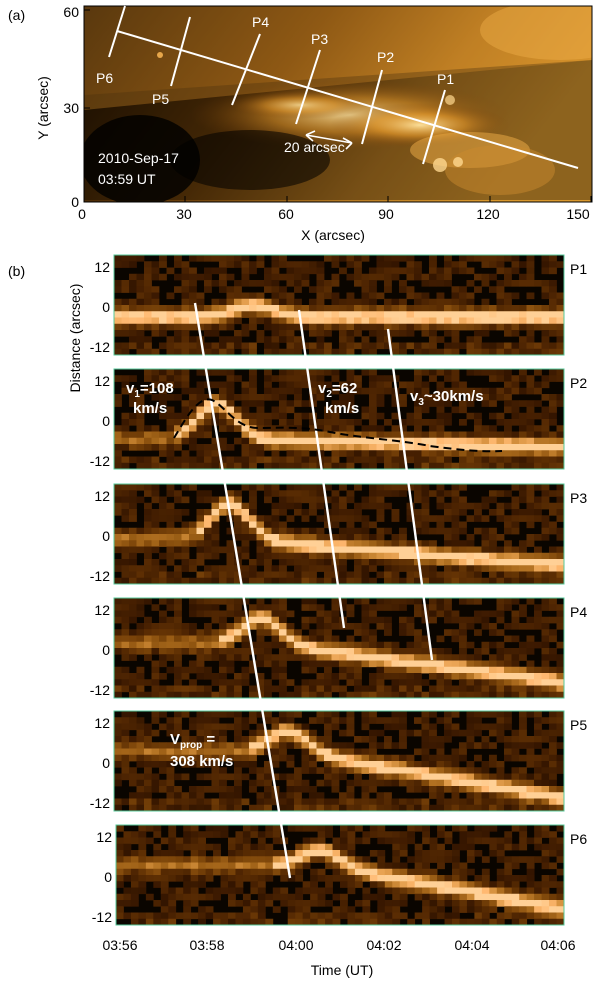 Image resolution: width=600 pixels, height=982 pixels. What do you see at coordinates (578, 725) in the screenshot?
I see `stack-plot-label: P5` at bounding box center [578, 725].